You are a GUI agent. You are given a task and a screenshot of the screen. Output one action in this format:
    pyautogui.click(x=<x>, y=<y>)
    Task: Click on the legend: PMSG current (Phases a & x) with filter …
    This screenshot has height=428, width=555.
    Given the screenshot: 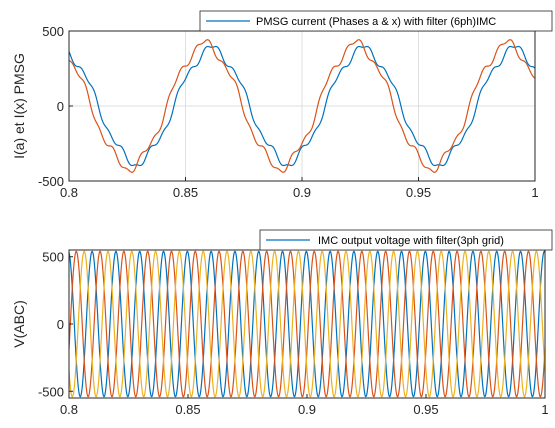 What is the action you would take?
    pyautogui.click(x=376, y=21)
    